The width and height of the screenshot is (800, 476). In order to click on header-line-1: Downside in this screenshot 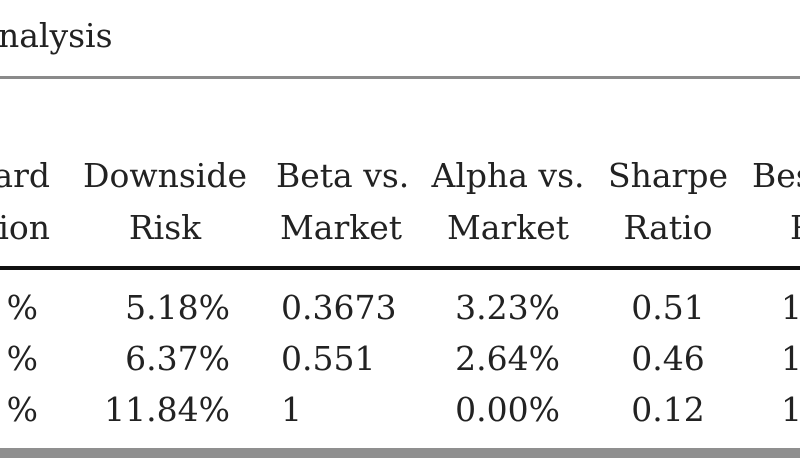, I will do `click(165, 175)`.